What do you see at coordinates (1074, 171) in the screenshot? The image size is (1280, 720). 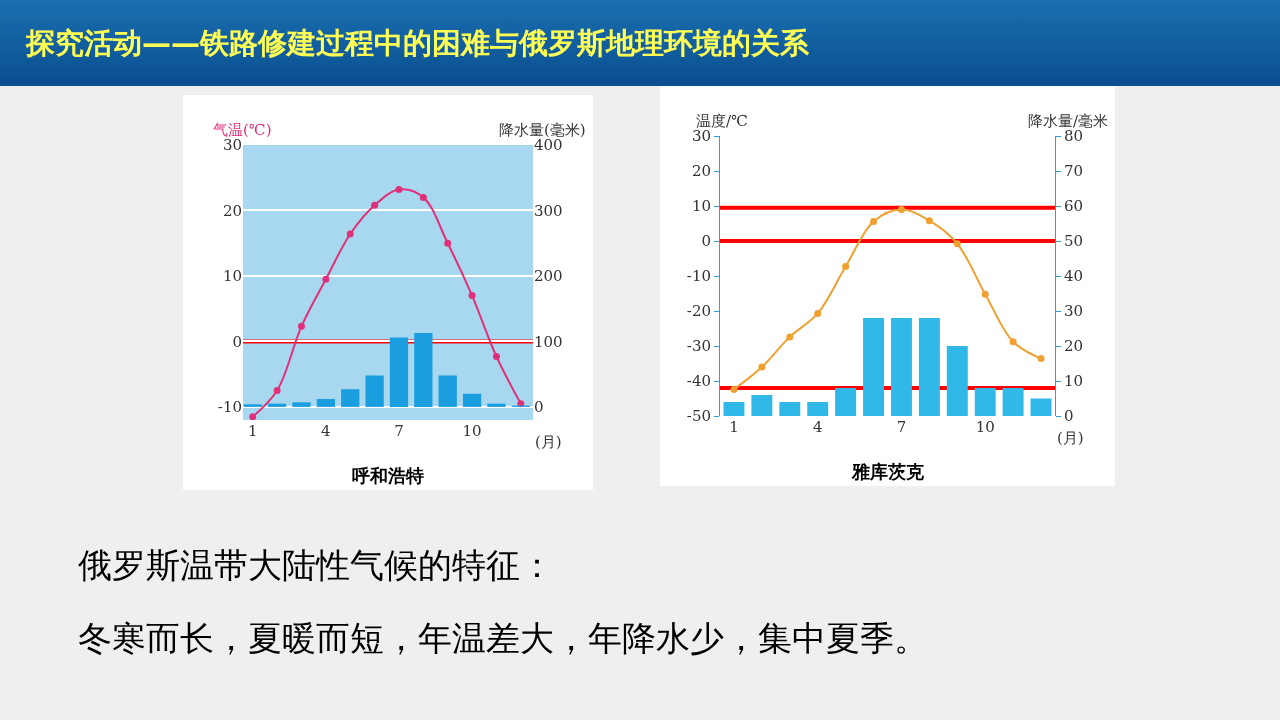 I see `y2-tick-label: 70` at bounding box center [1074, 171].